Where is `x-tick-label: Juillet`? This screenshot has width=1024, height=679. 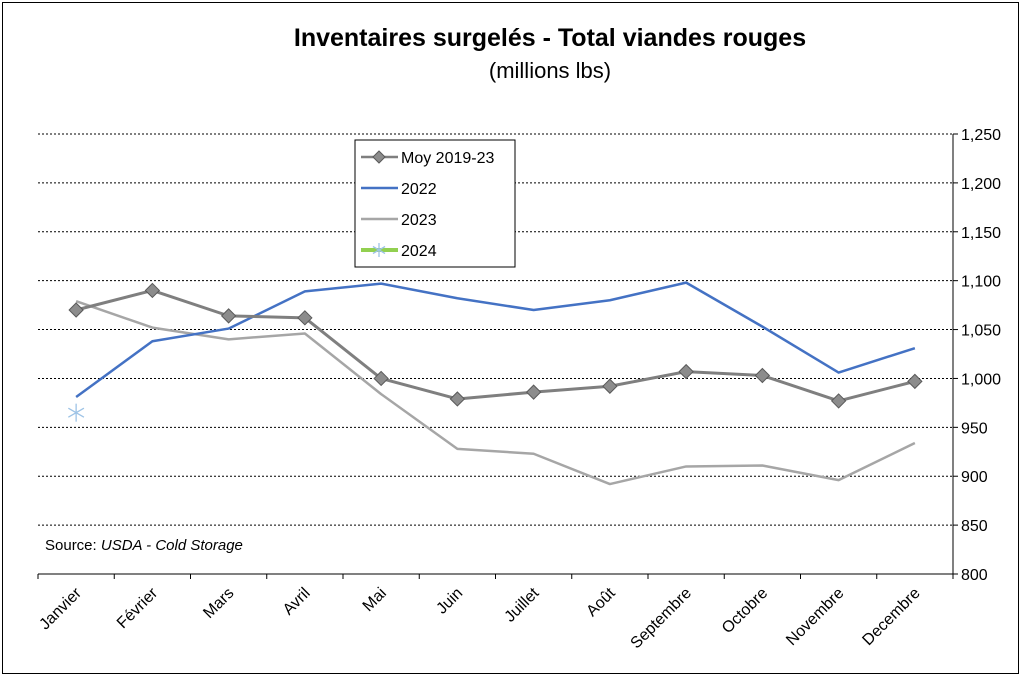 x-tick-label: Juillet is located at coordinates (522, 604).